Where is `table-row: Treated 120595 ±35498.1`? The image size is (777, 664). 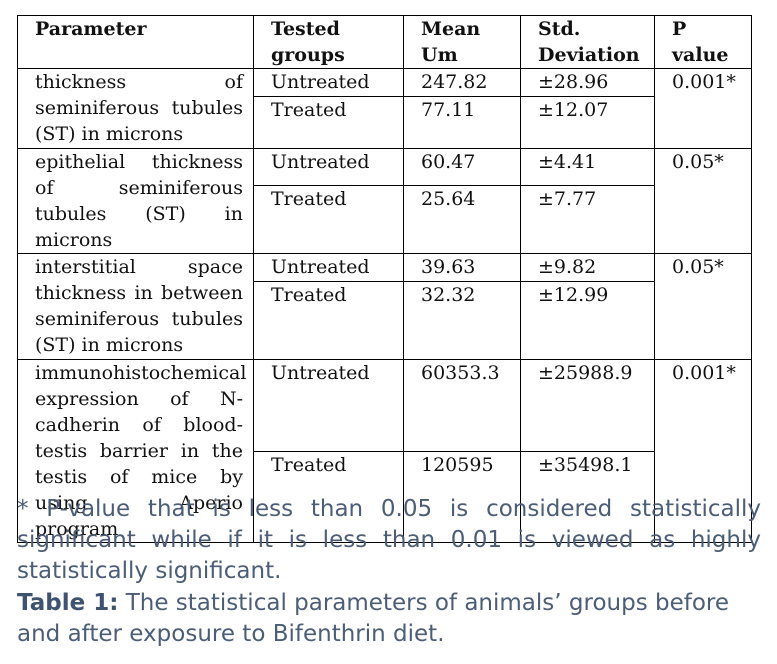 table-row: Treated 120595 ±35498.1 is located at coordinates (385, 496).